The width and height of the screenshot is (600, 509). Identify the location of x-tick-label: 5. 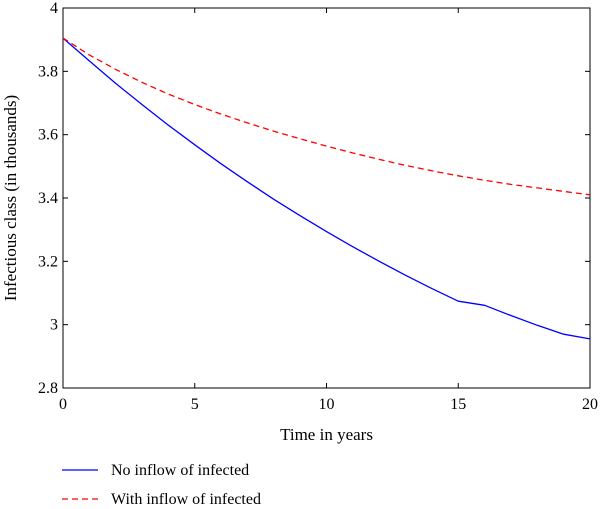
(195, 404).